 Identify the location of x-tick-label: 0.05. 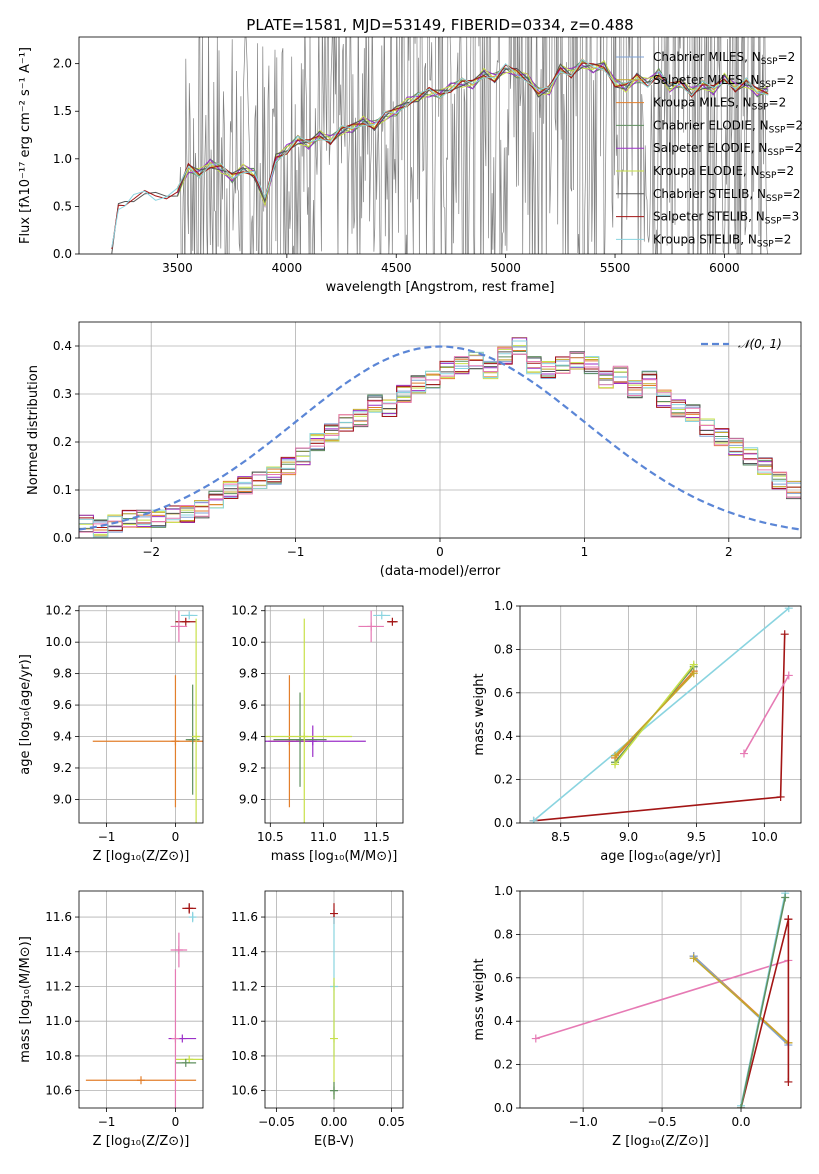
(391, 1122).